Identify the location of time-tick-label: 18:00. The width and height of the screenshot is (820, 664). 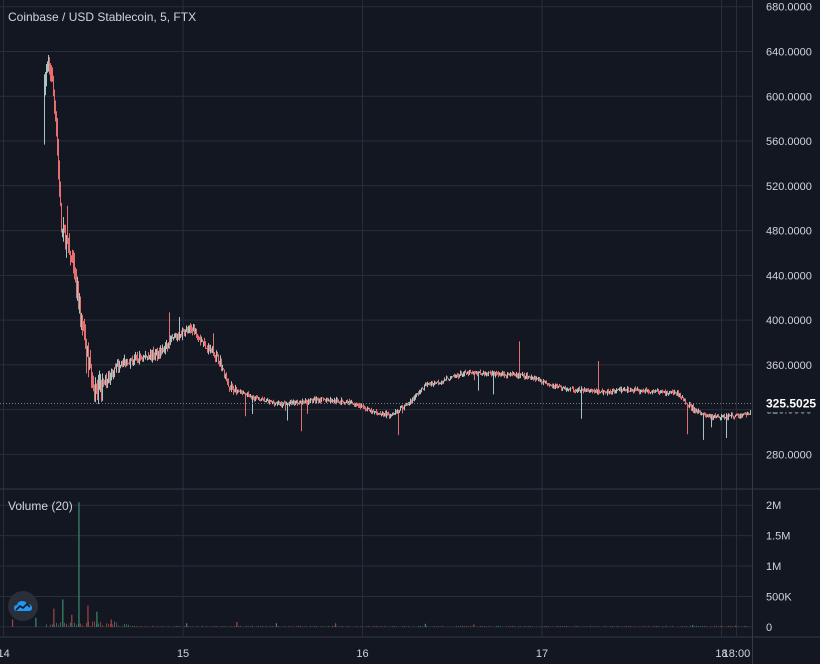
(737, 654).